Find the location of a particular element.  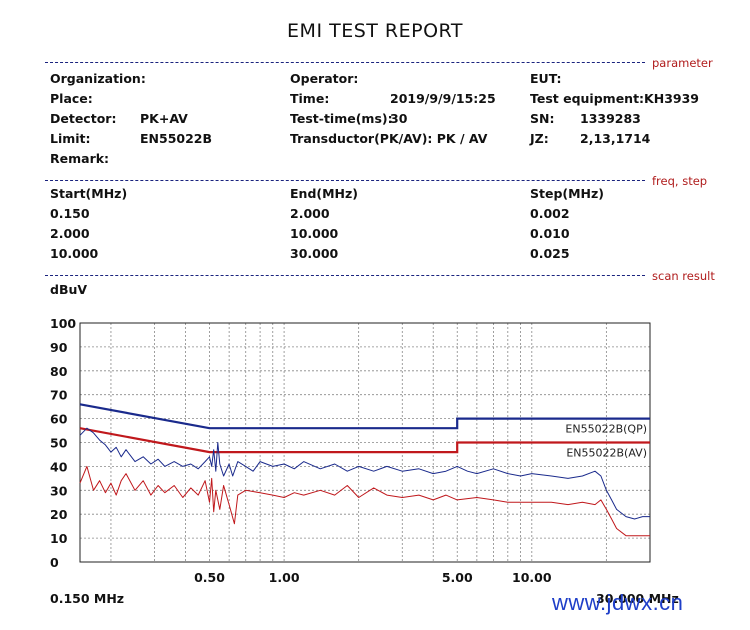

limit-label-qp: EN55022B(QP) is located at coordinates (606, 429).